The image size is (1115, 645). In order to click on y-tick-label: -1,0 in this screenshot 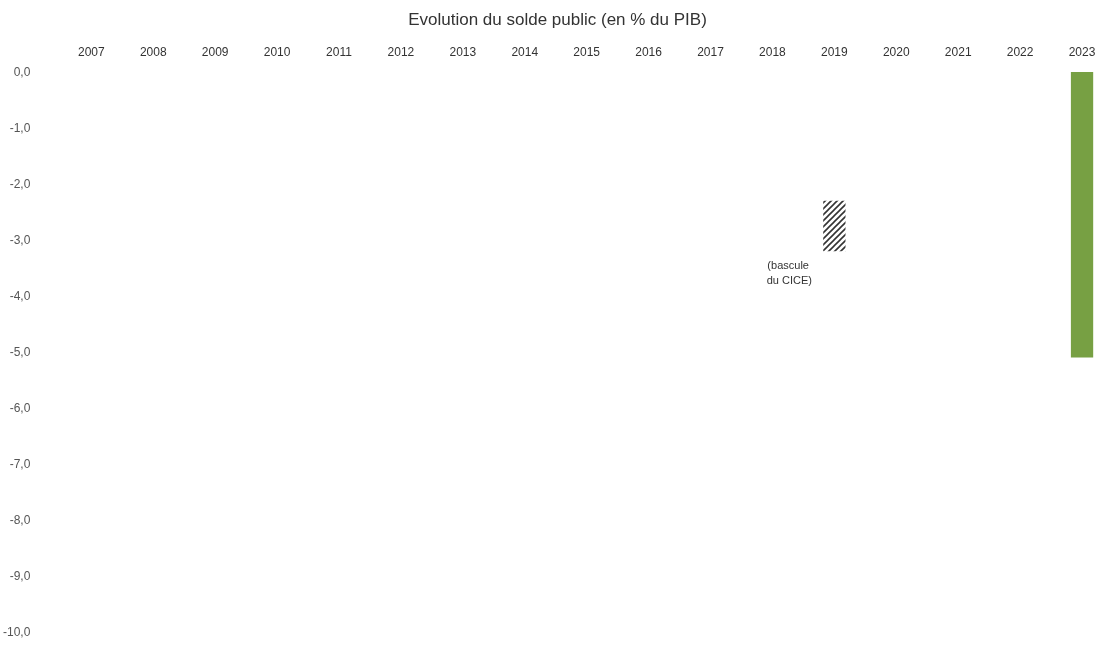, I will do `click(20, 128)`.